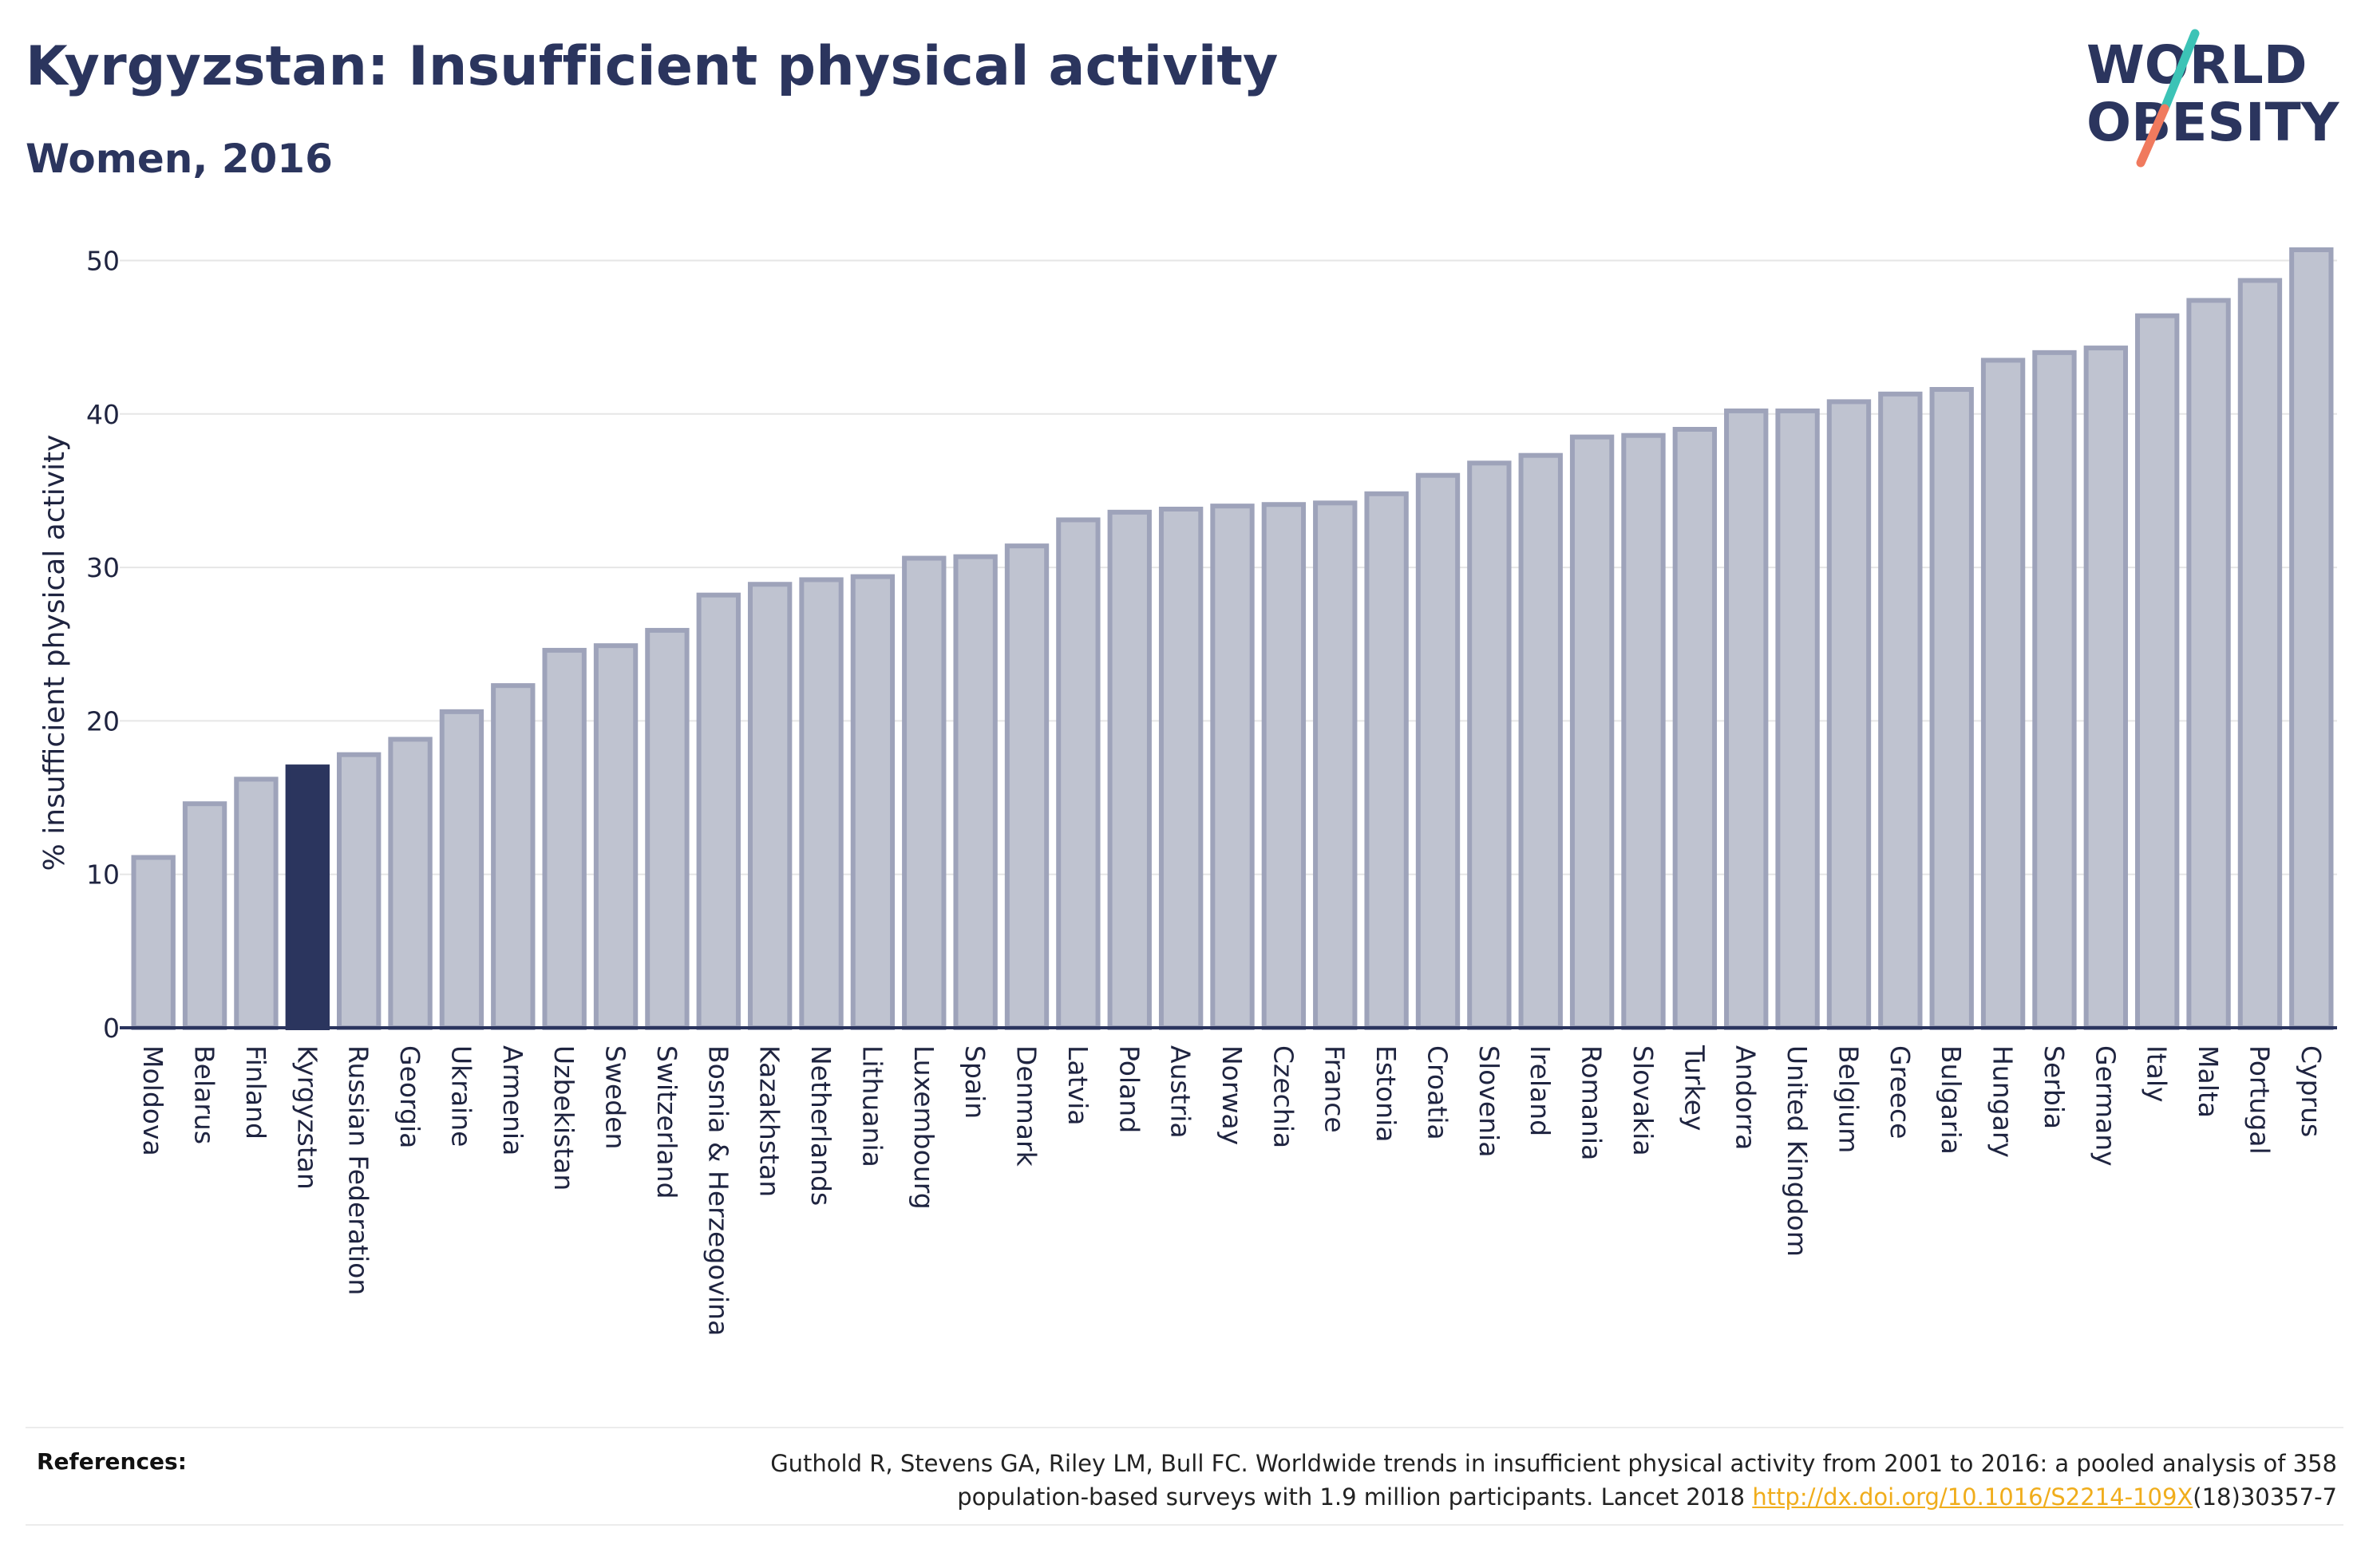 The height and width of the screenshot is (1568, 2361). I want to click on x-category-label: Spain, so click(975, 1082).